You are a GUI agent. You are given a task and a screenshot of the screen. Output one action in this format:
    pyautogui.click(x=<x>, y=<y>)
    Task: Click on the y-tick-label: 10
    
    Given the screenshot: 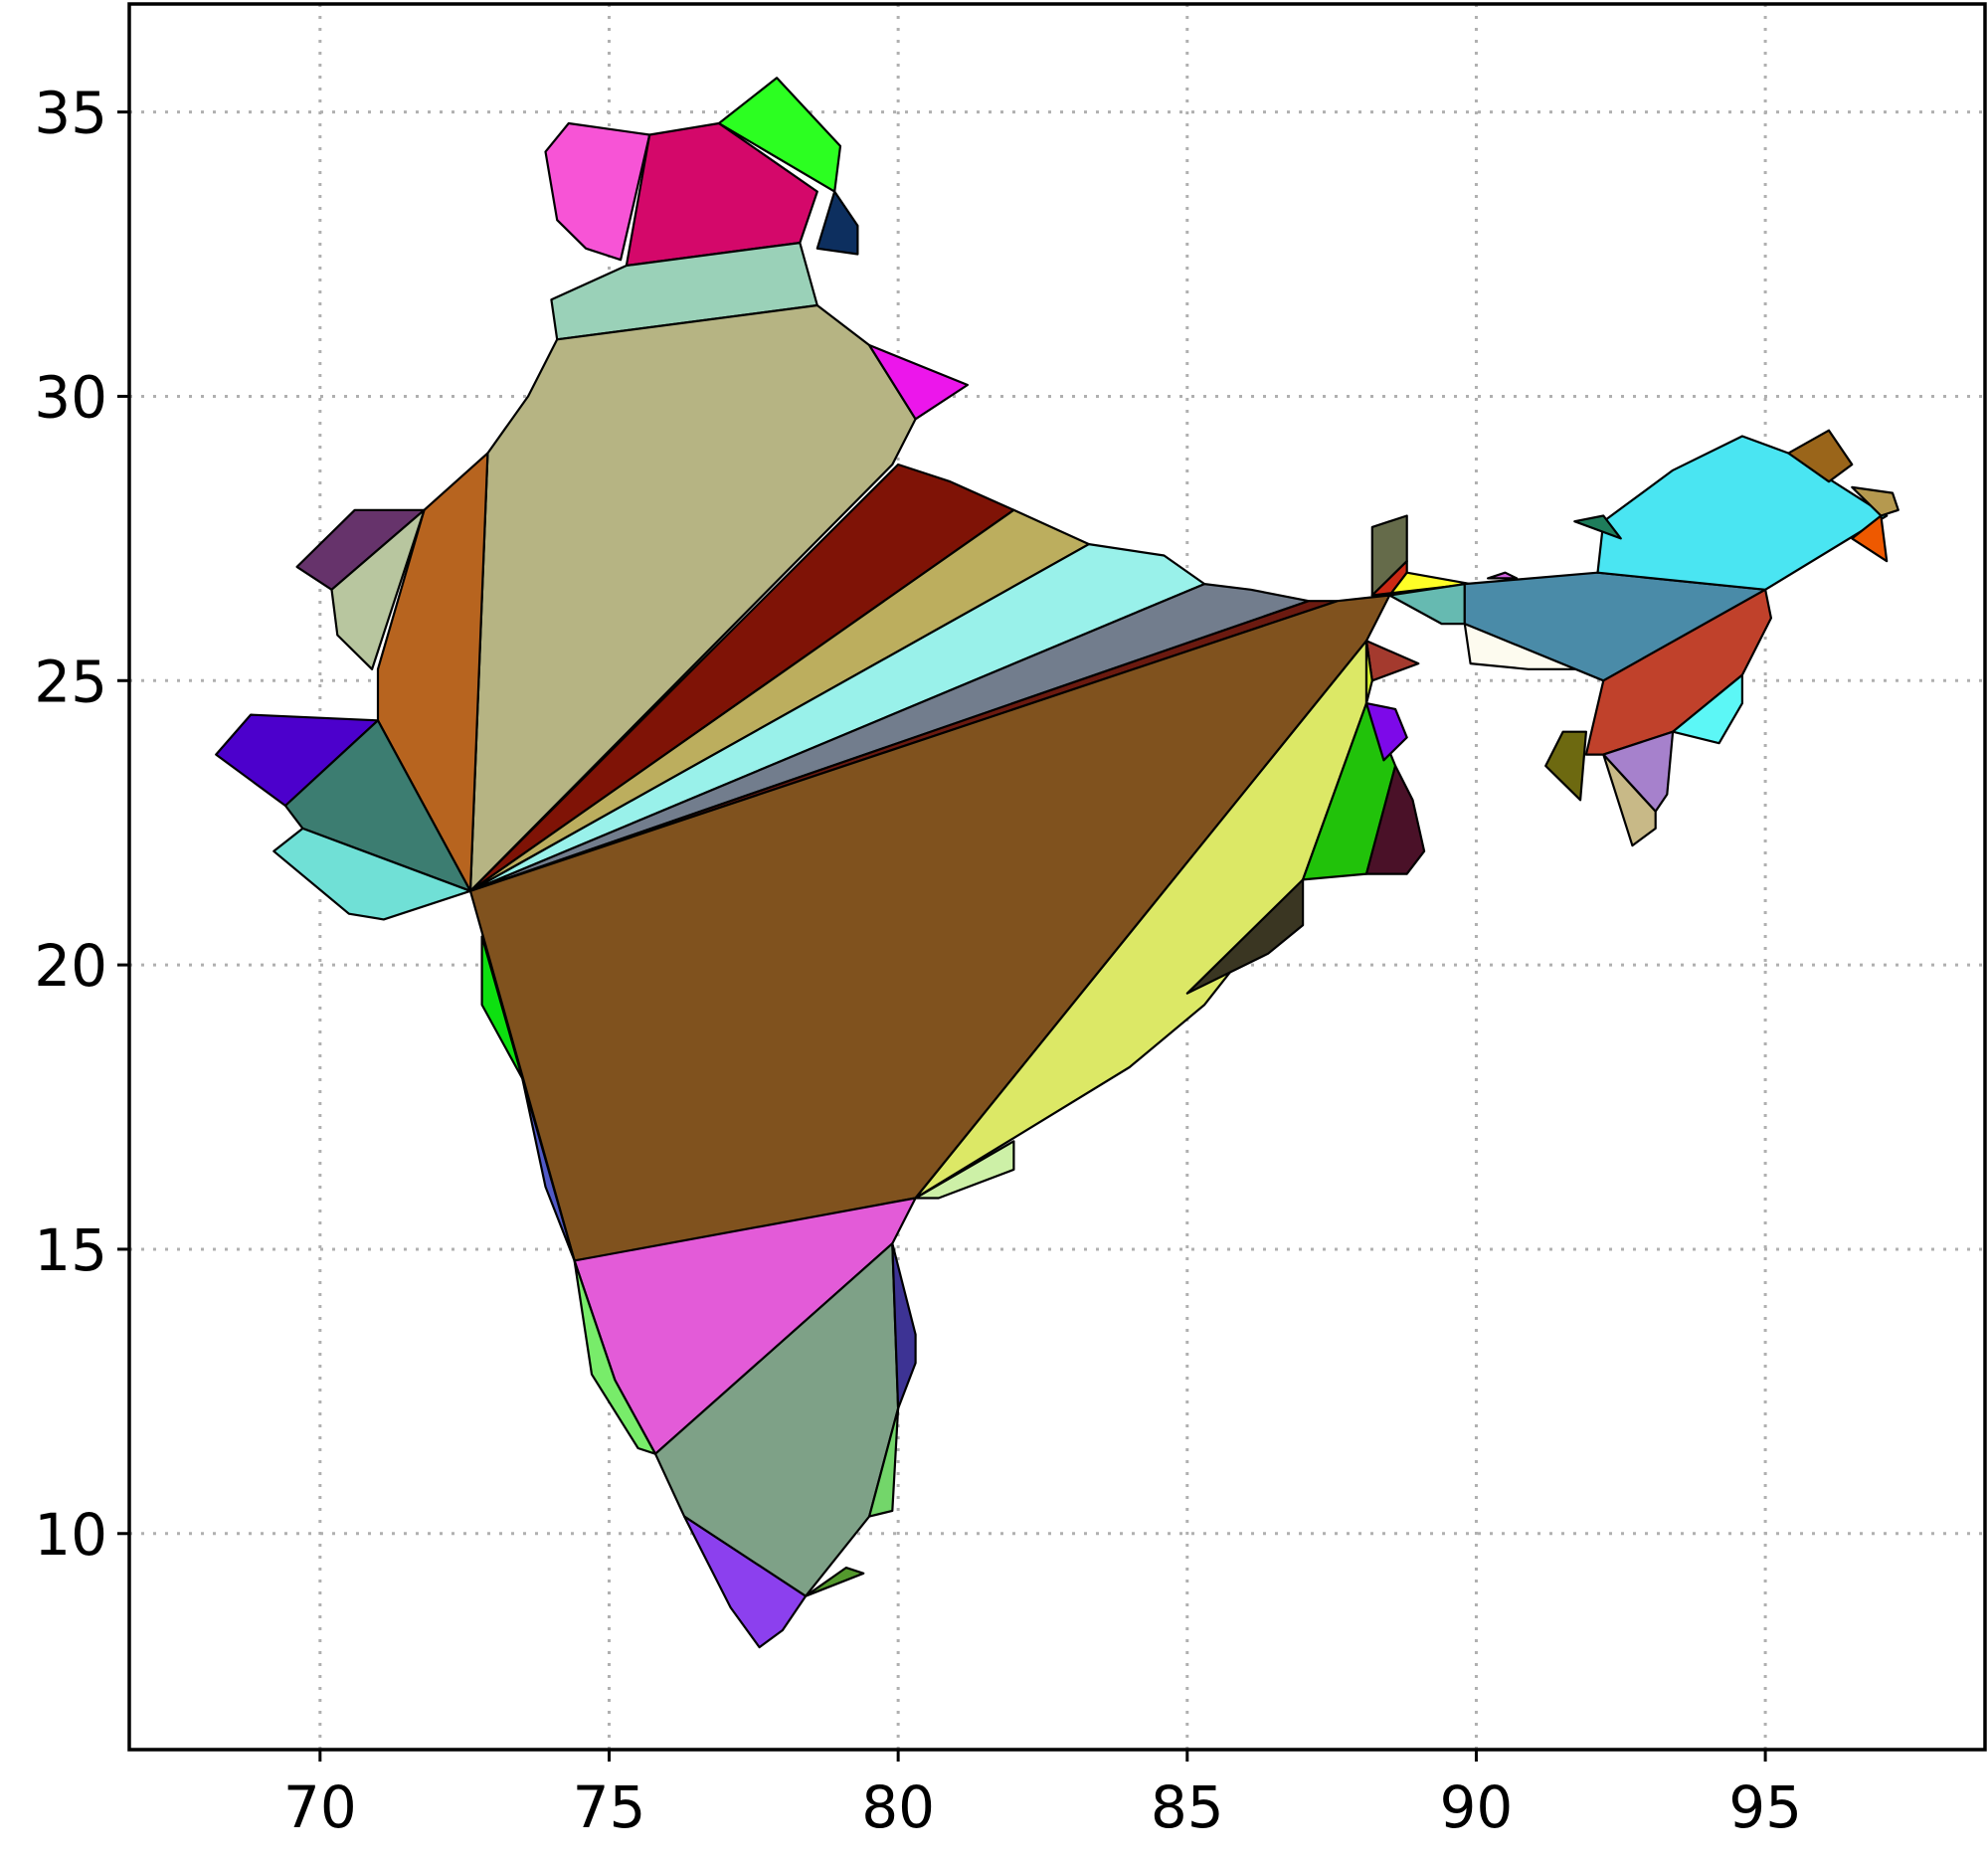 What is the action you would take?
    pyautogui.click(x=70, y=1535)
    